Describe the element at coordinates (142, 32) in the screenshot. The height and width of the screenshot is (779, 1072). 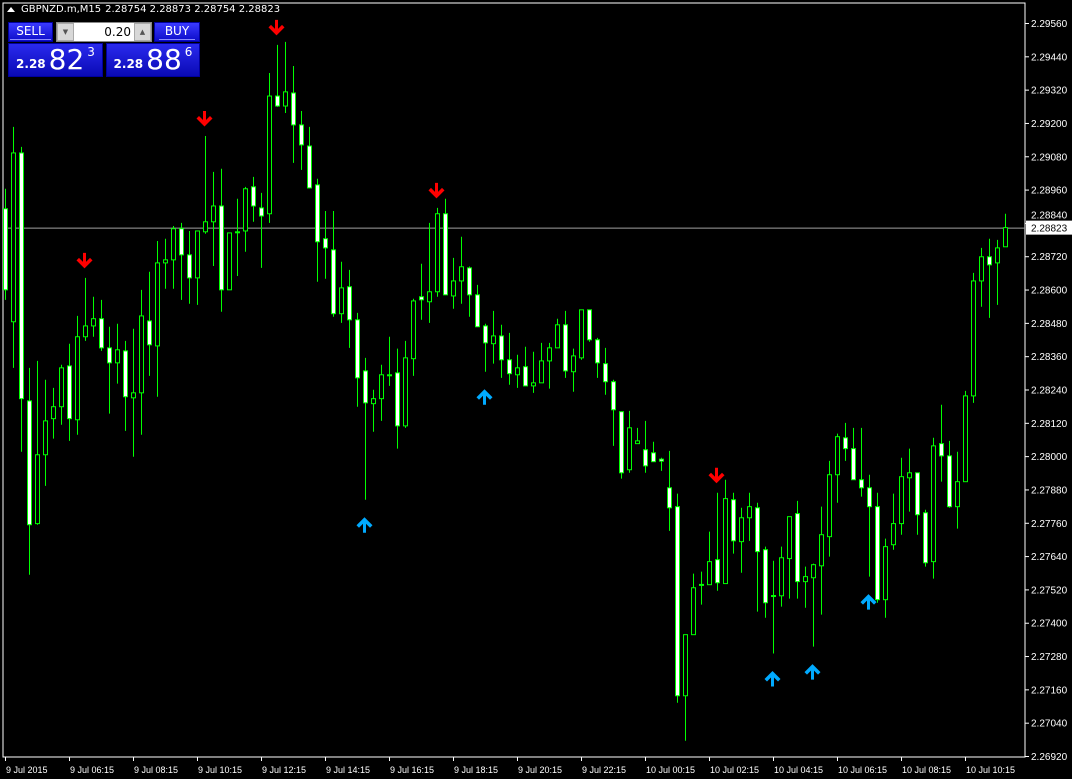
I see `increase-lot-icon: ▲` at that location.